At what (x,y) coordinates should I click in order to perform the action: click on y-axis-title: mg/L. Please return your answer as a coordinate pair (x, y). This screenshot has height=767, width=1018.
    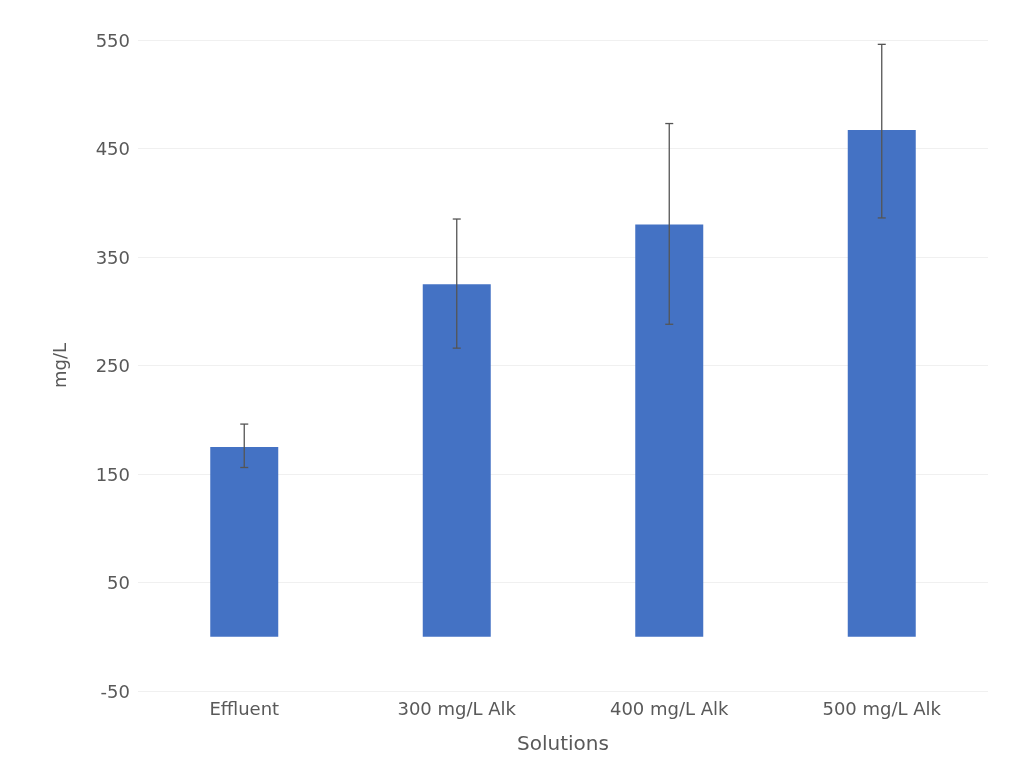
    Looking at the image, I should click on (59, 365).